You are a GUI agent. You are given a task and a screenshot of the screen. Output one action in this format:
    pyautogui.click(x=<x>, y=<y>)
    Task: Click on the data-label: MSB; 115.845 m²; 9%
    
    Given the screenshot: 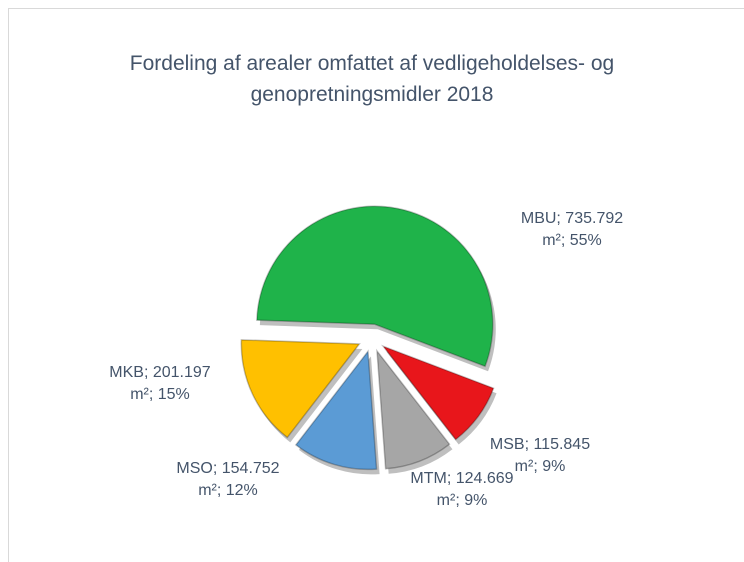 What is the action you would take?
    pyautogui.click(x=540, y=455)
    